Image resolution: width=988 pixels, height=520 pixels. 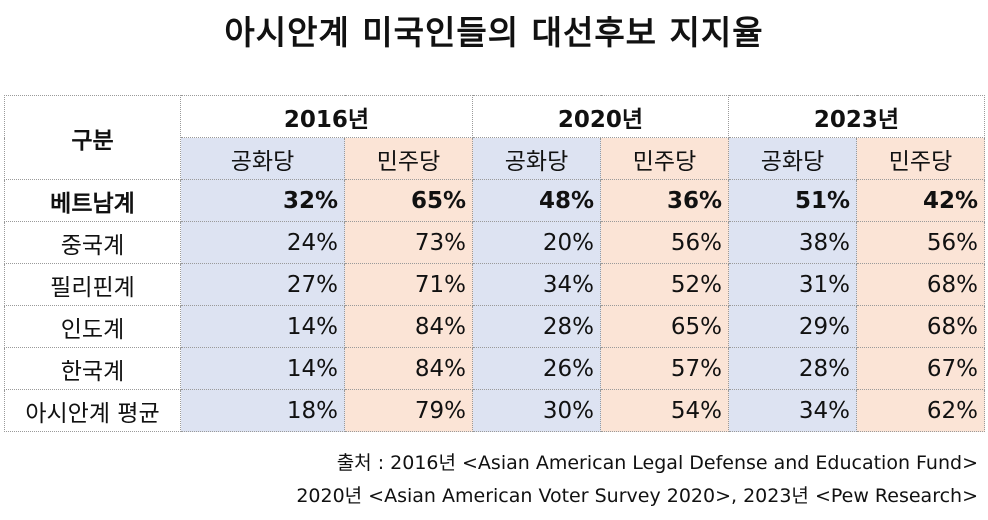 What do you see at coordinates (920, 410) in the screenshot?
I see `value-cell: 62%` at bounding box center [920, 410].